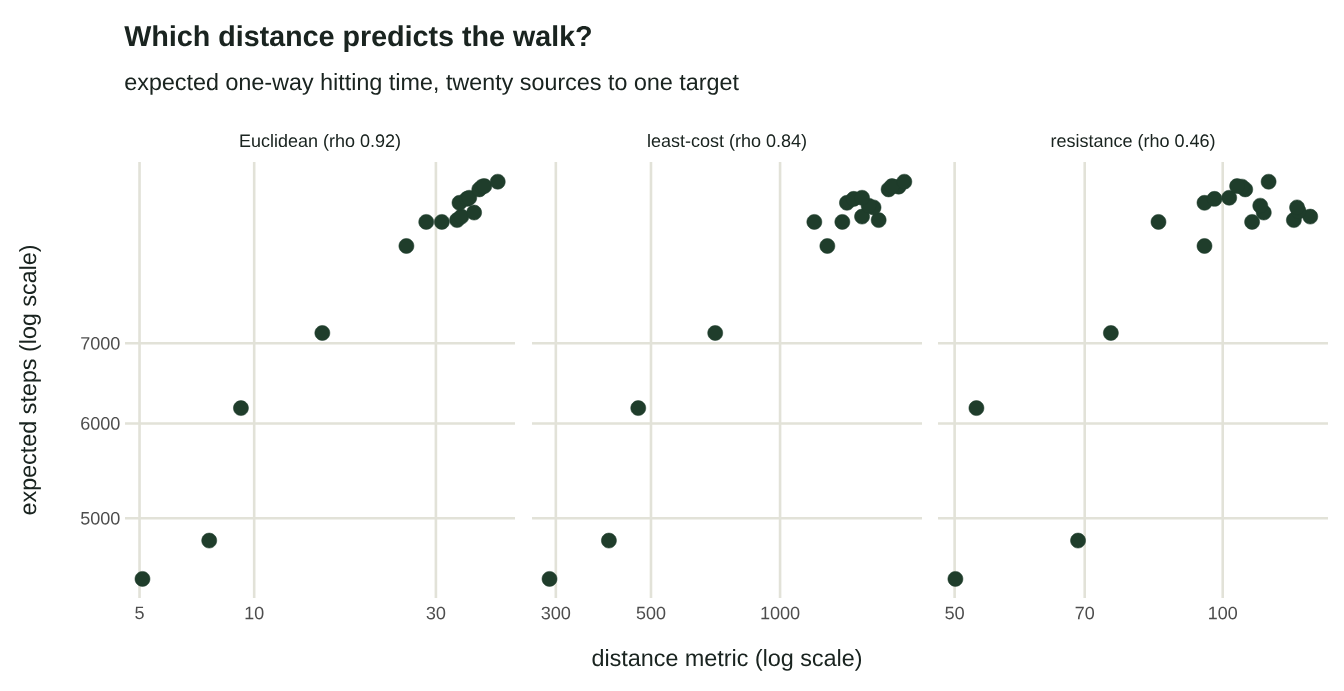 The width and height of the screenshot is (1344, 691). Describe the element at coordinates (780, 613) in the screenshot. I see `x-tick-label: 1000` at that location.